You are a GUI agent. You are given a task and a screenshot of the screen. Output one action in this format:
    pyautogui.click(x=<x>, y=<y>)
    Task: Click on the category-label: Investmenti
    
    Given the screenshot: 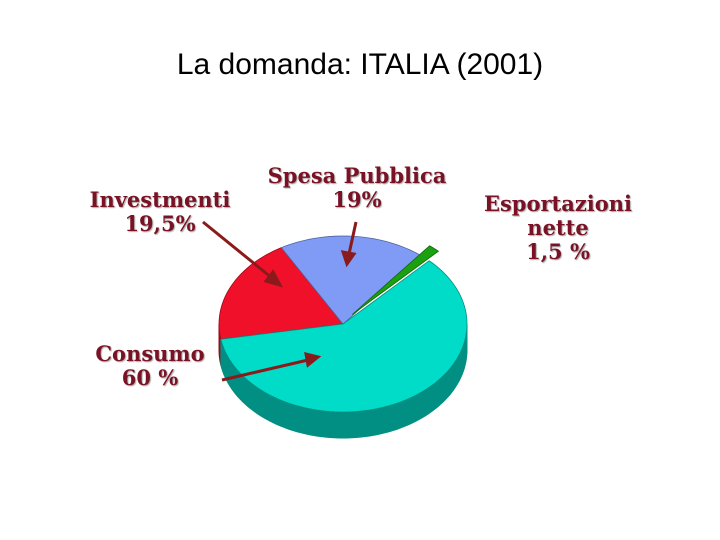 What is the action you would take?
    pyautogui.click(x=160, y=199)
    